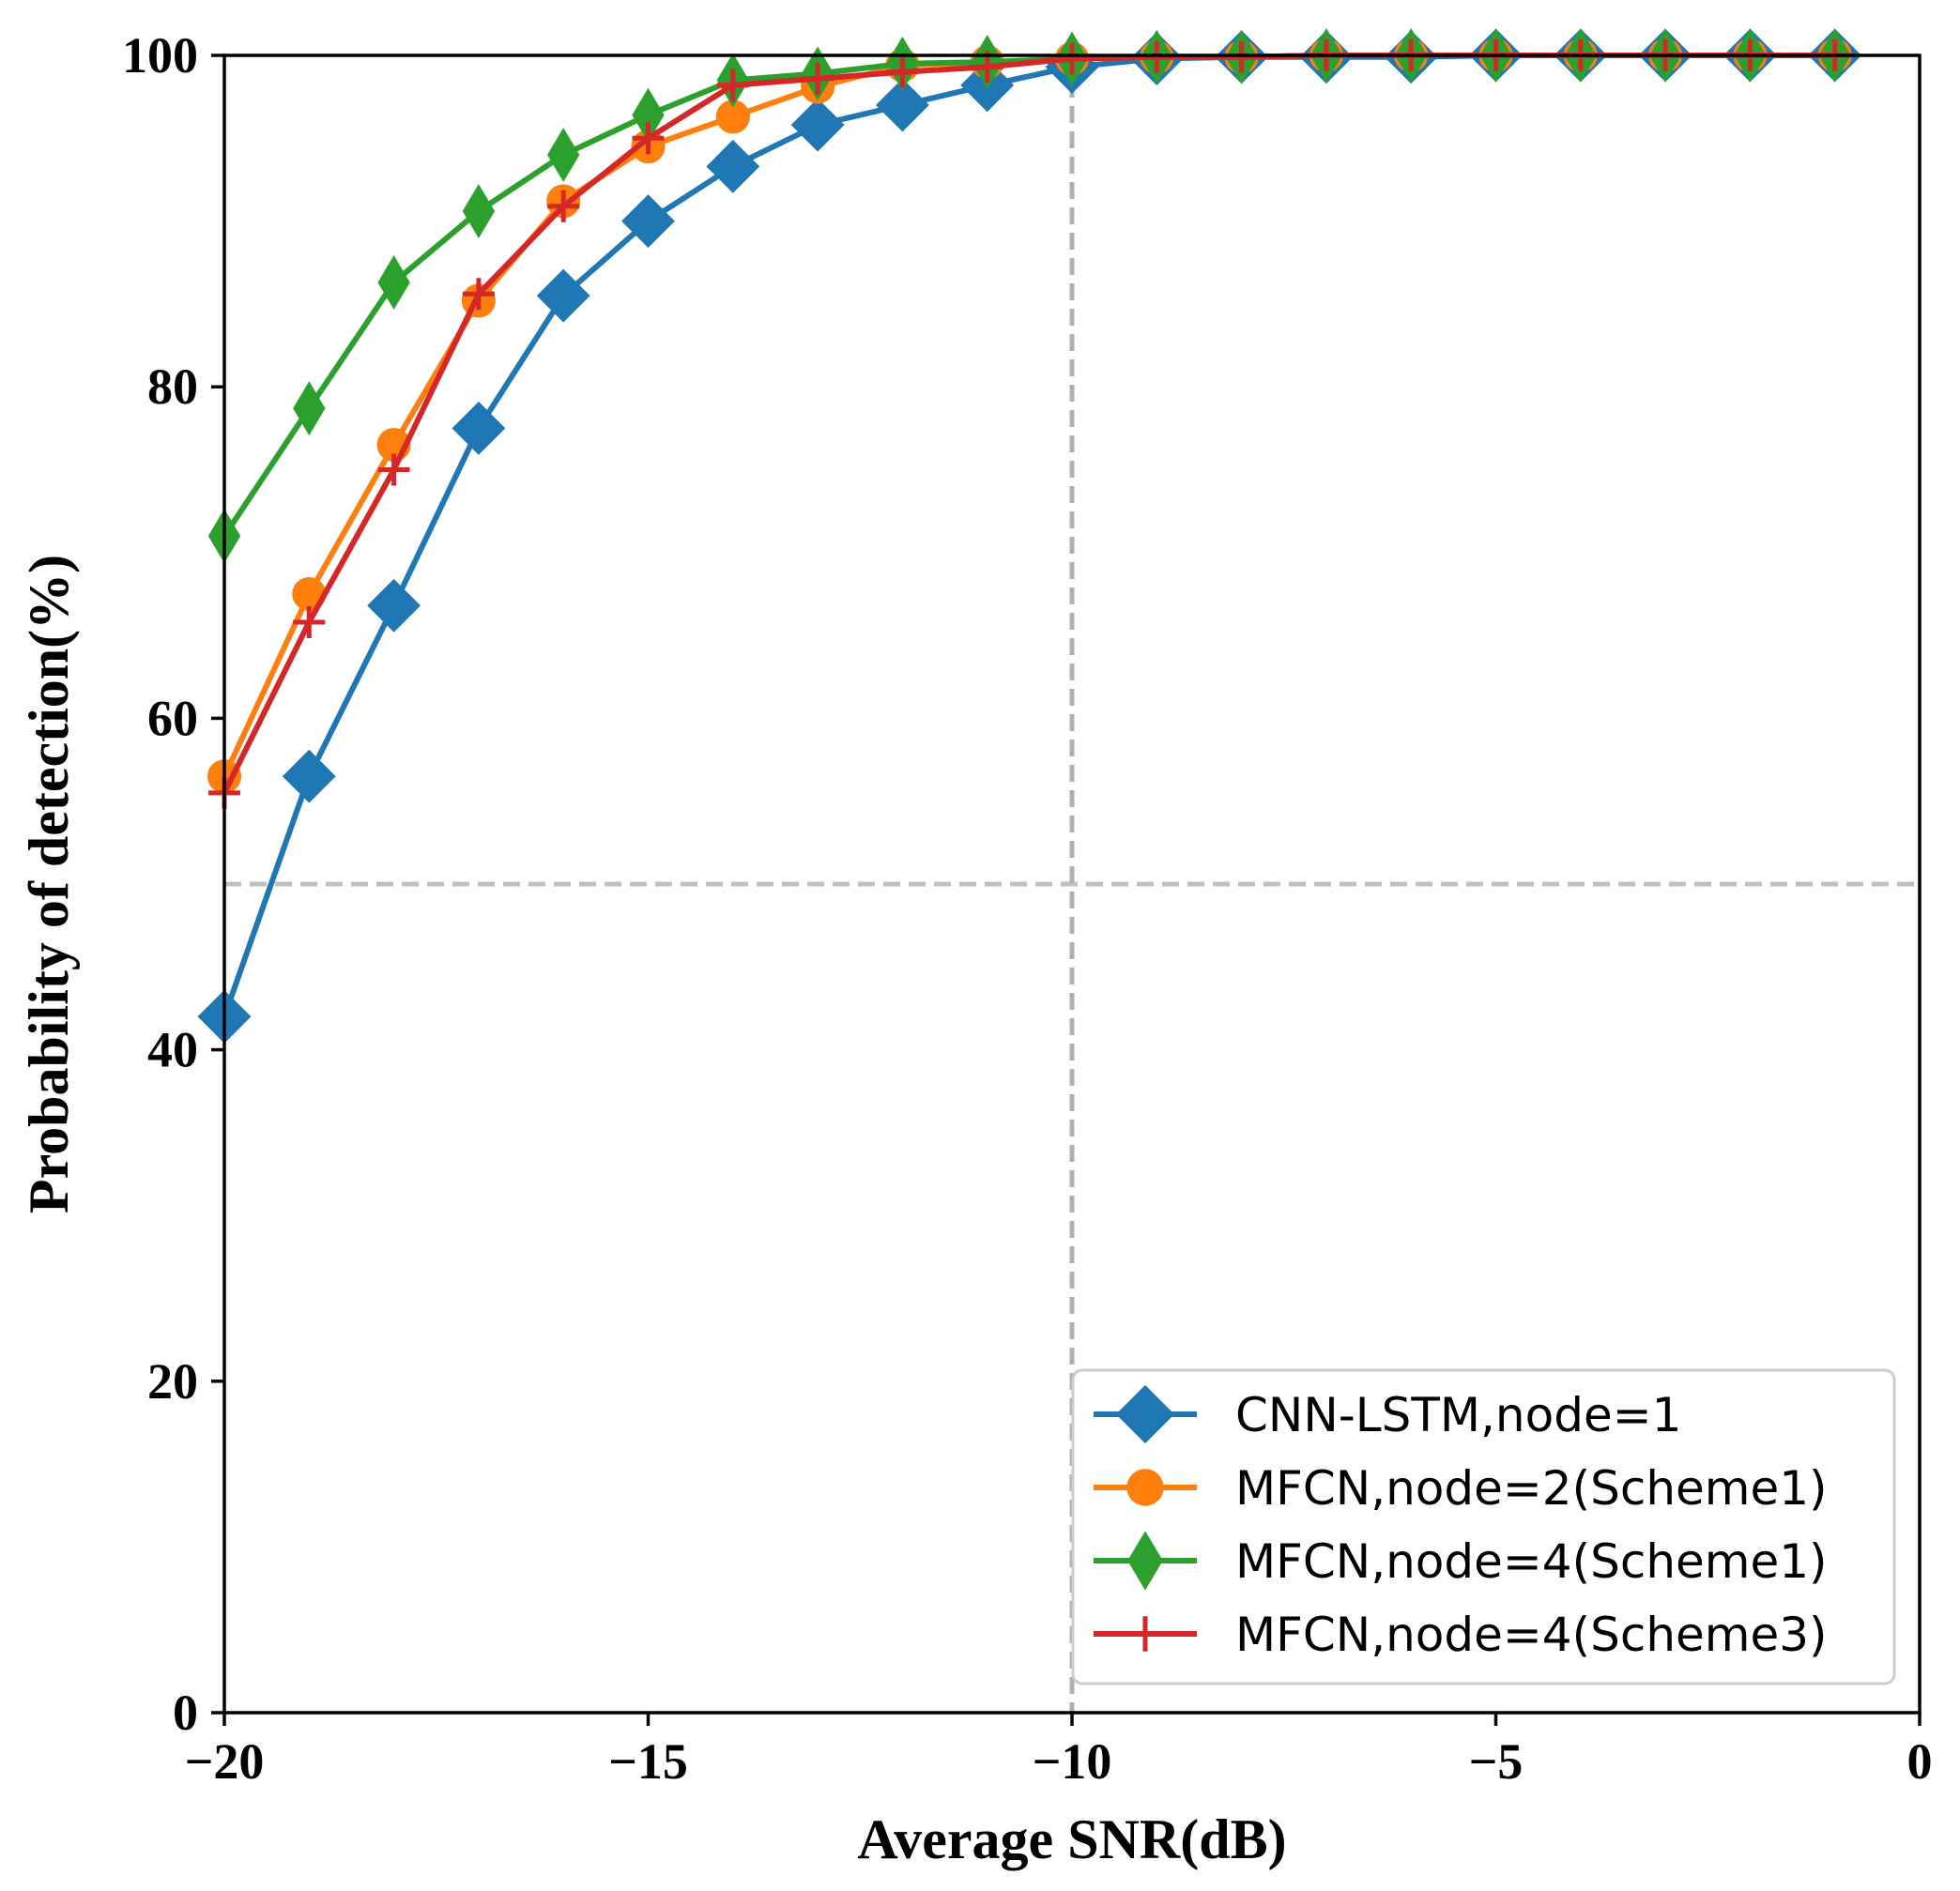 This screenshot has height=1891, width=1960. I want to click on legend-marker-mfcn-node-4-scheme1, so click(1145, 1561).